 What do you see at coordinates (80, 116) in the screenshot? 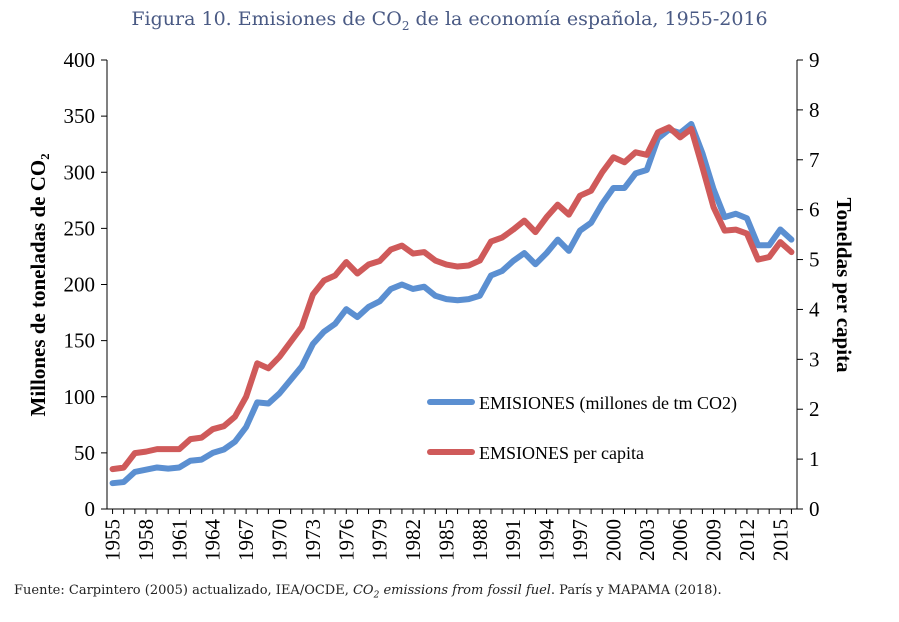
I see `y-tick-label: 350` at bounding box center [80, 116].